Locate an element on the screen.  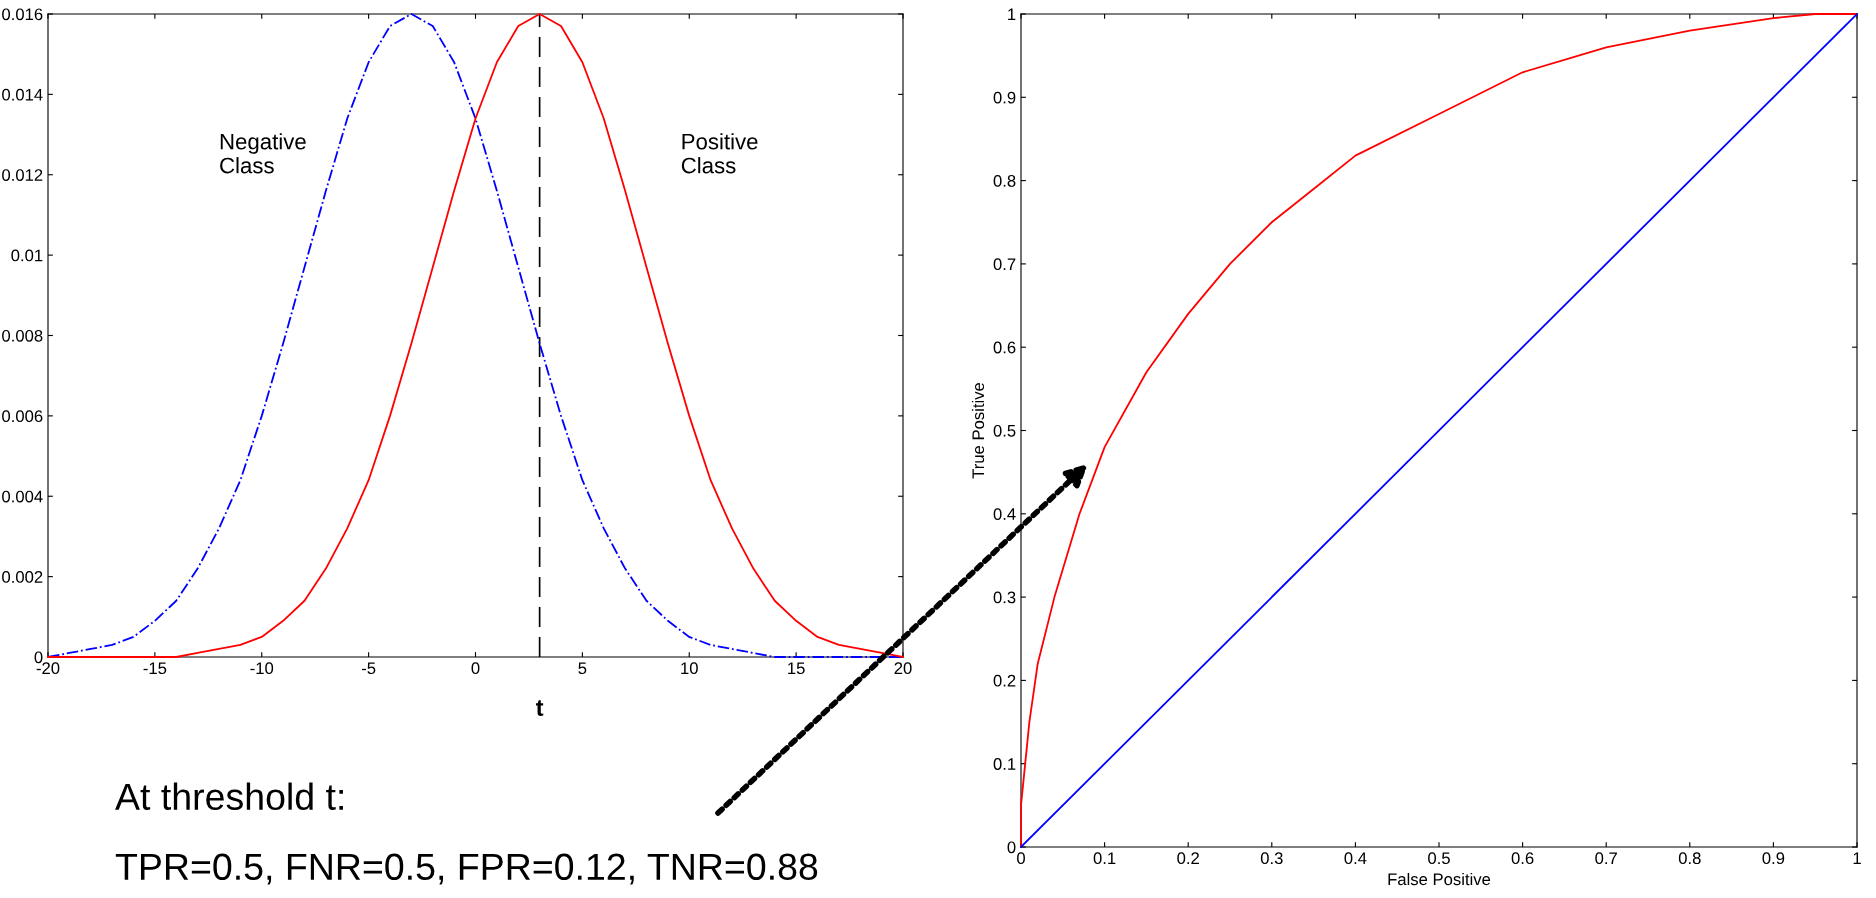
x-tick-label: -10 is located at coordinates (262, 668).